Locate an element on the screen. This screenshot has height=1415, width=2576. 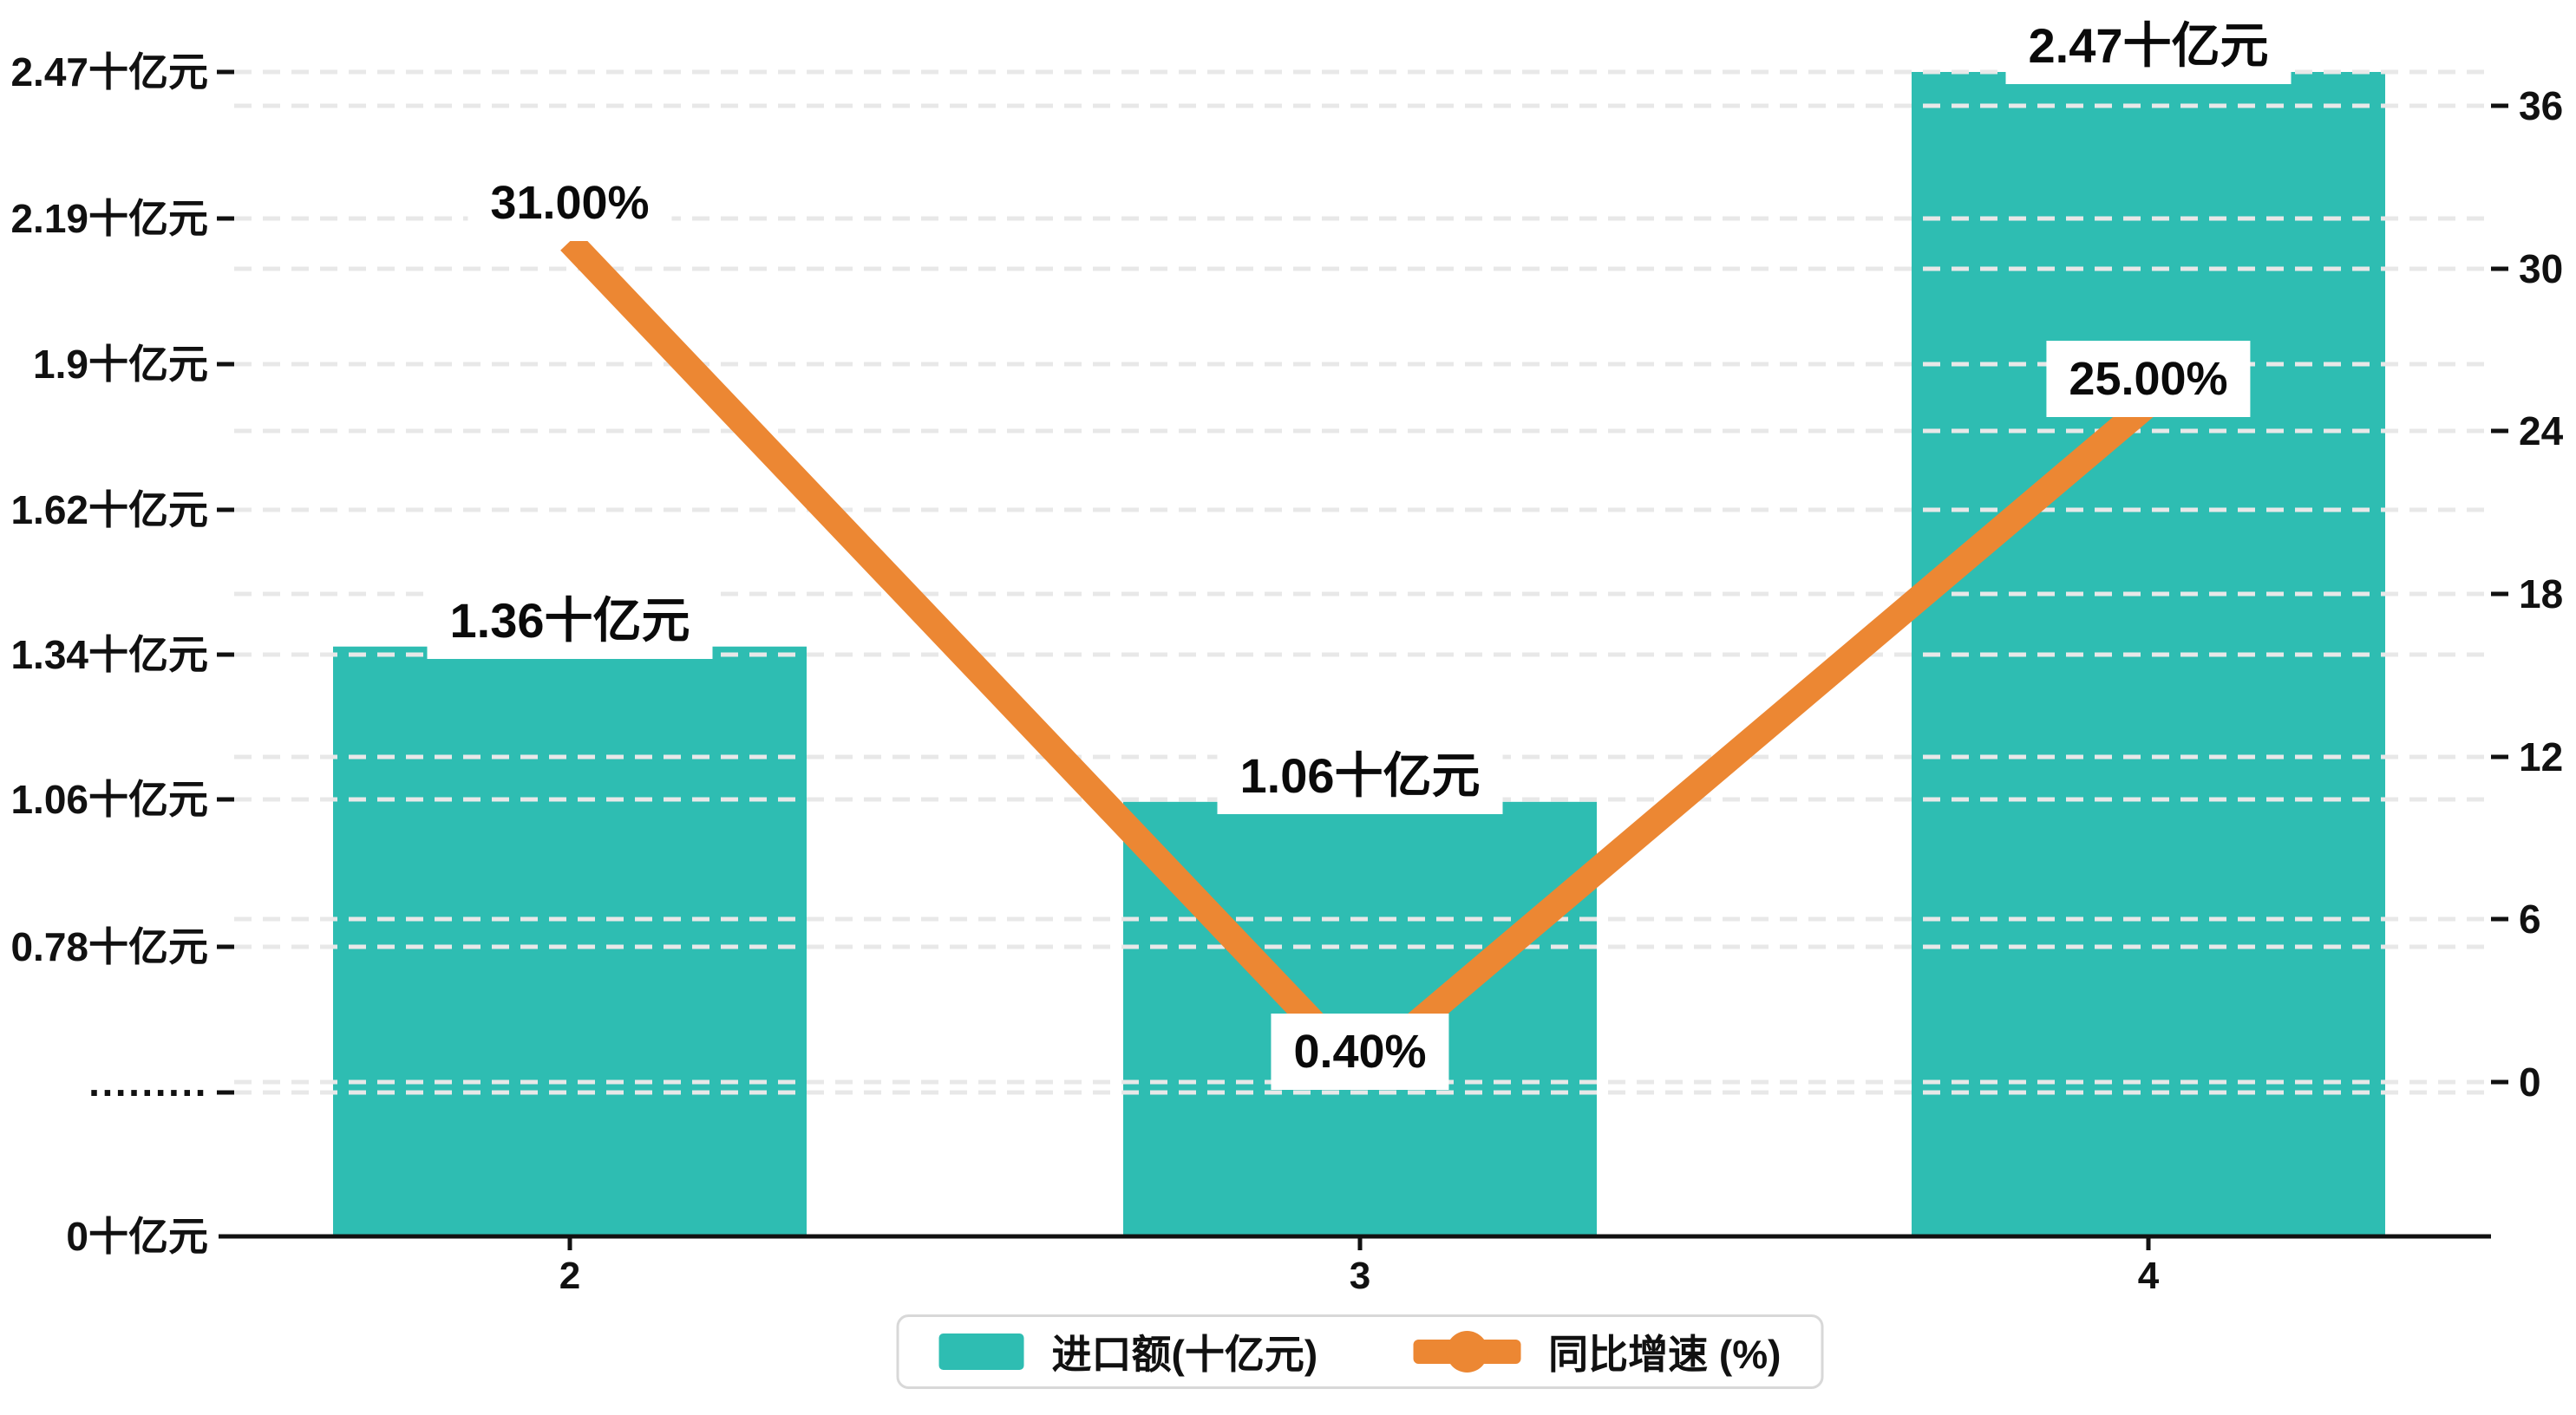
bar-x2 is located at coordinates (570, 941).